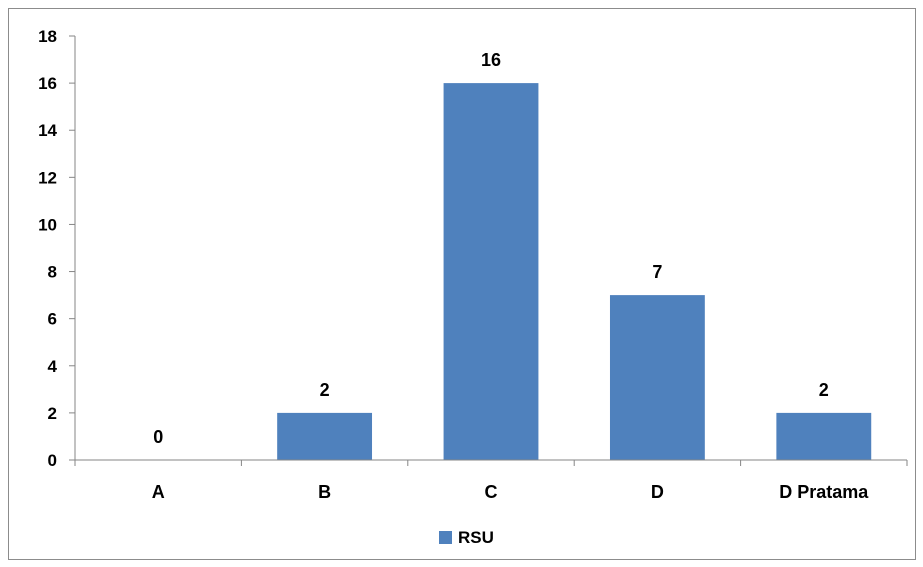 Image resolution: width=923 pixels, height=567 pixels. I want to click on y-tick-label: 16, so click(47, 83).